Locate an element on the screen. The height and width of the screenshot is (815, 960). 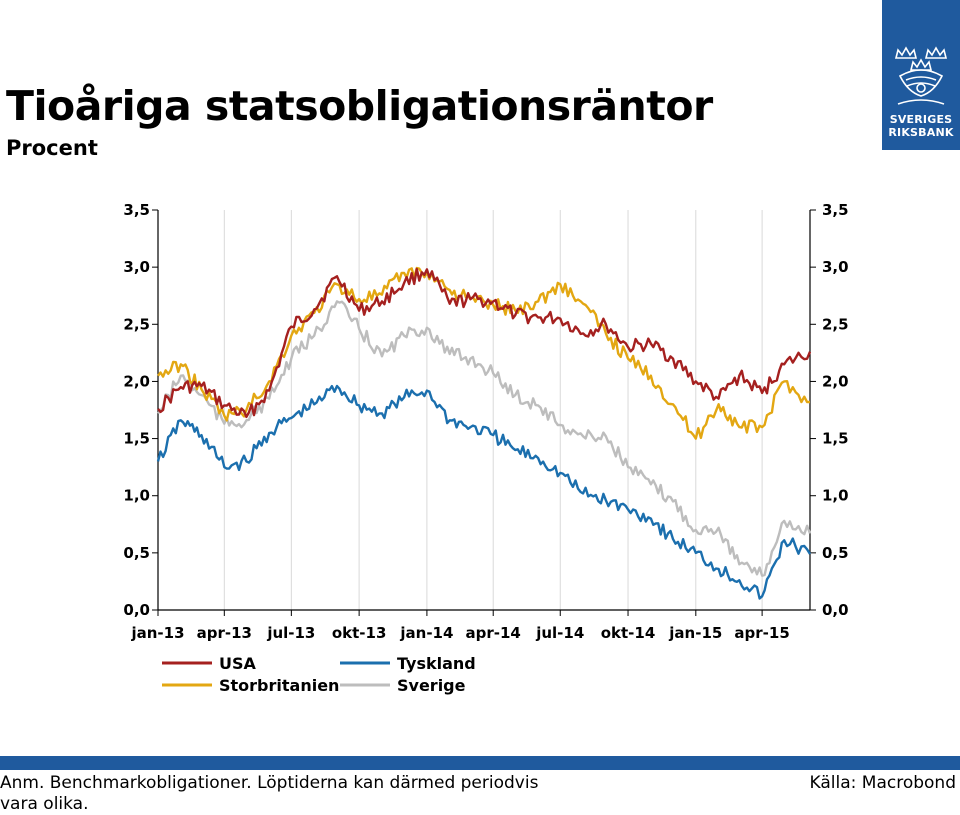
x-tick-label: jan-13 is located at coordinates (157, 633).